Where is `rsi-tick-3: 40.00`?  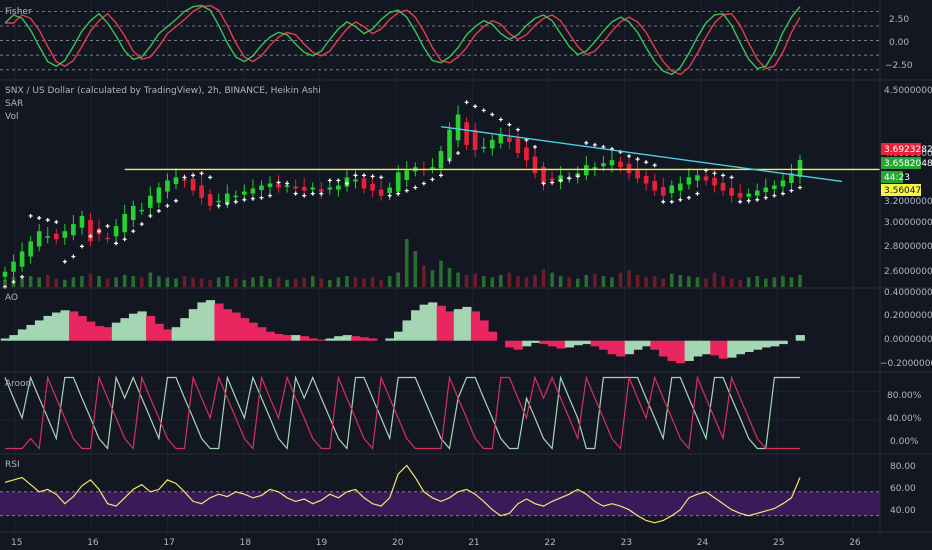
rsi-tick-3: 40.00 is located at coordinates (903, 511).